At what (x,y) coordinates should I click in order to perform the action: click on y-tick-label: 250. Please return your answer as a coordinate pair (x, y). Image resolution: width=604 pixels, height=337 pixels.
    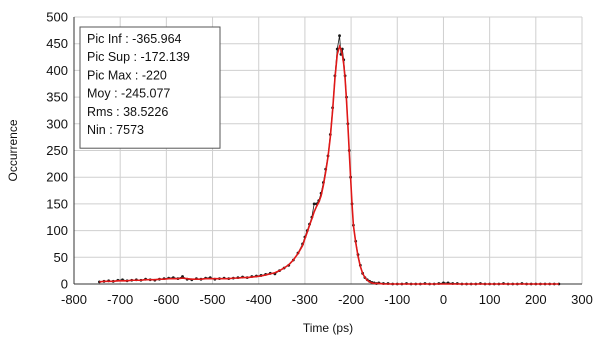
    Looking at the image, I should click on (57, 150).